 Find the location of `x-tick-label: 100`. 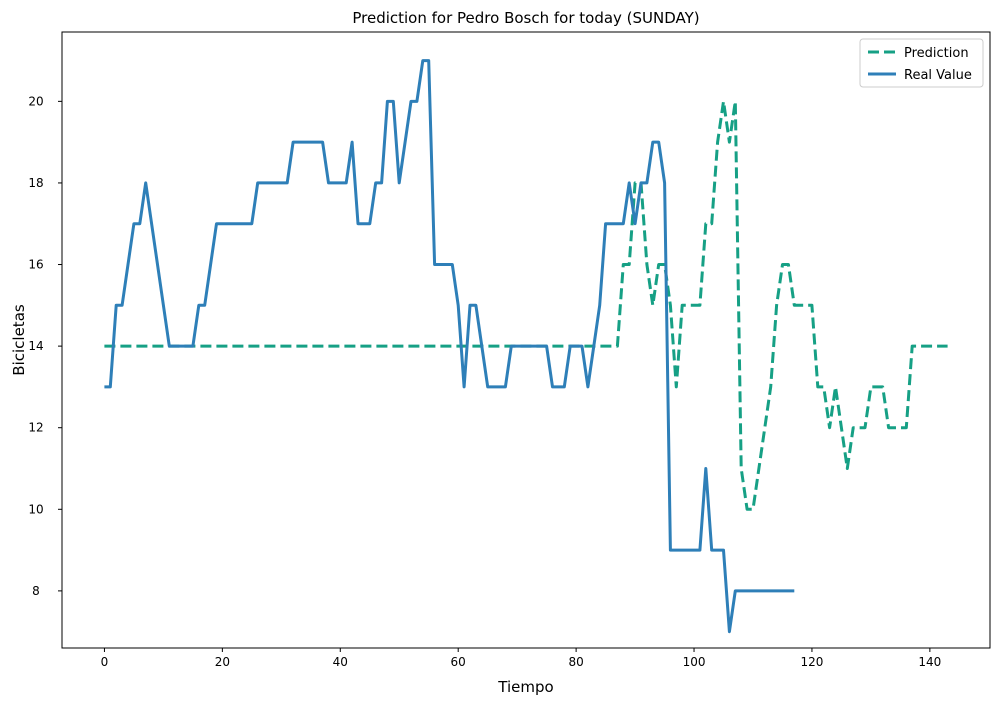

x-tick-label: 100 is located at coordinates (694, 662).